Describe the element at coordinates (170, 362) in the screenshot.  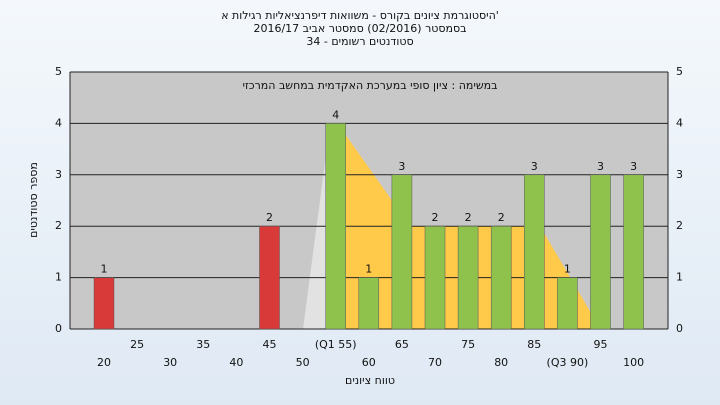
I see `x-tick-label: 30` at that location.